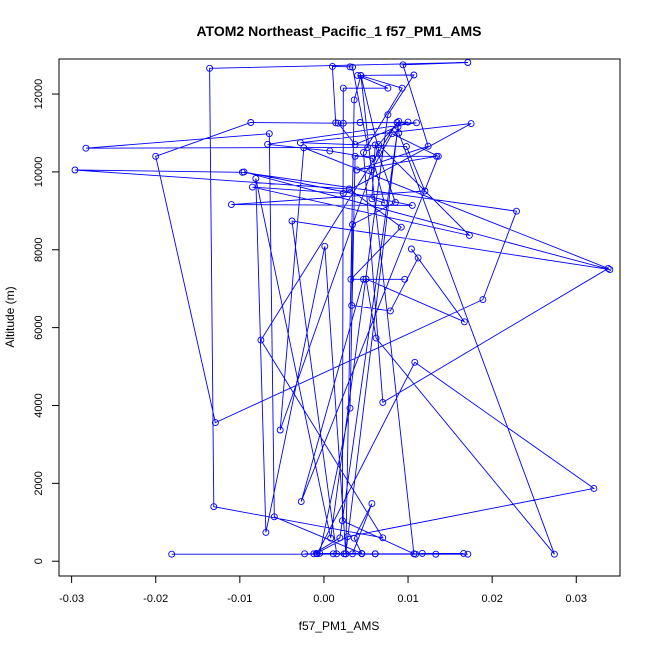 This screenshot has width=650, height=650. What do you see at coordinates (239, 599) in the screenshot?
I see `x-tick-label: -0.01` at bounding box center [239, 599].